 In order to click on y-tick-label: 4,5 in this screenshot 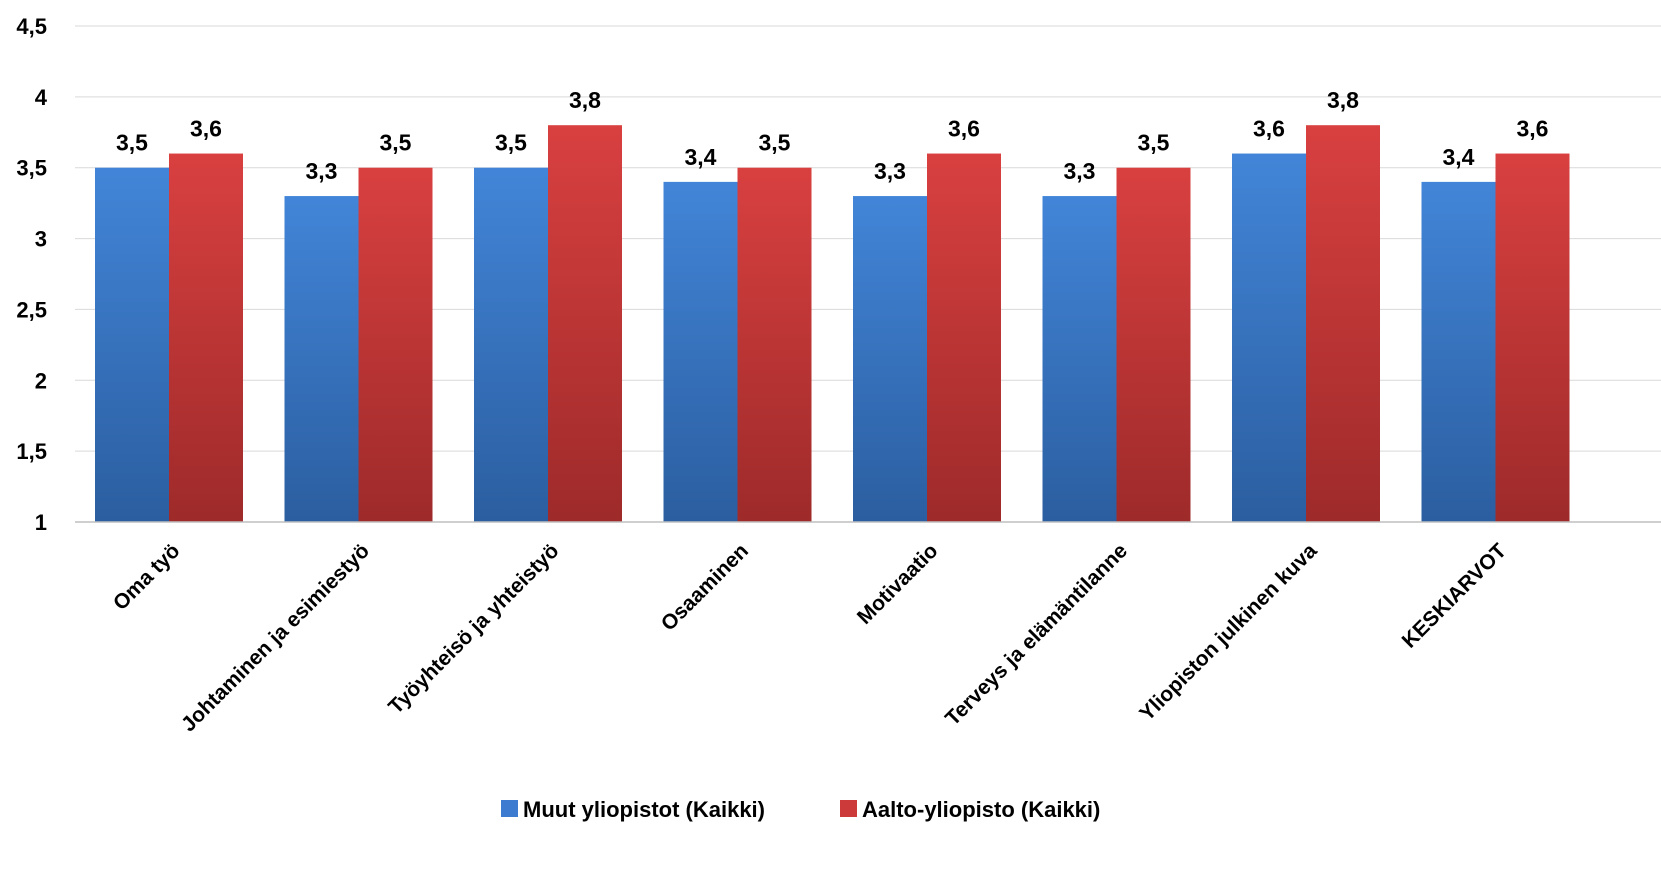, I will do `click(31, 26)`.